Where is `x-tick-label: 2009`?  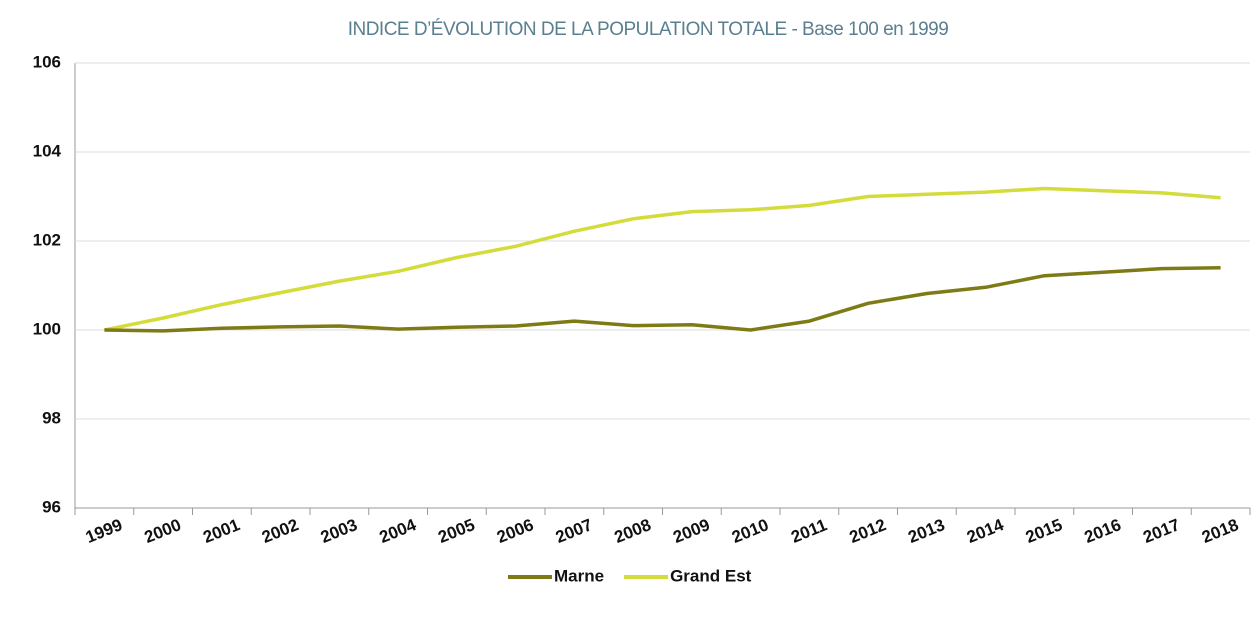 x-tick-label: 2009 is located at coordinates (691, 531).